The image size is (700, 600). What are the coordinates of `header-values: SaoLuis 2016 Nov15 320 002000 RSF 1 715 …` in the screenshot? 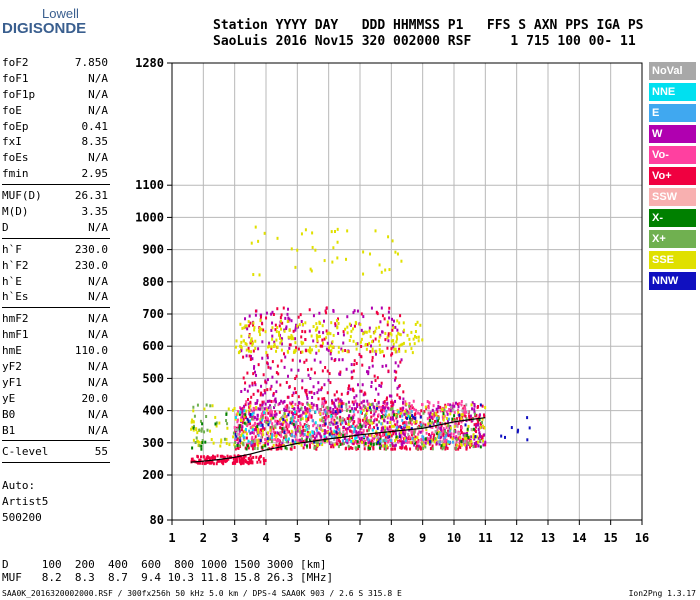 It's located at (424, 41).